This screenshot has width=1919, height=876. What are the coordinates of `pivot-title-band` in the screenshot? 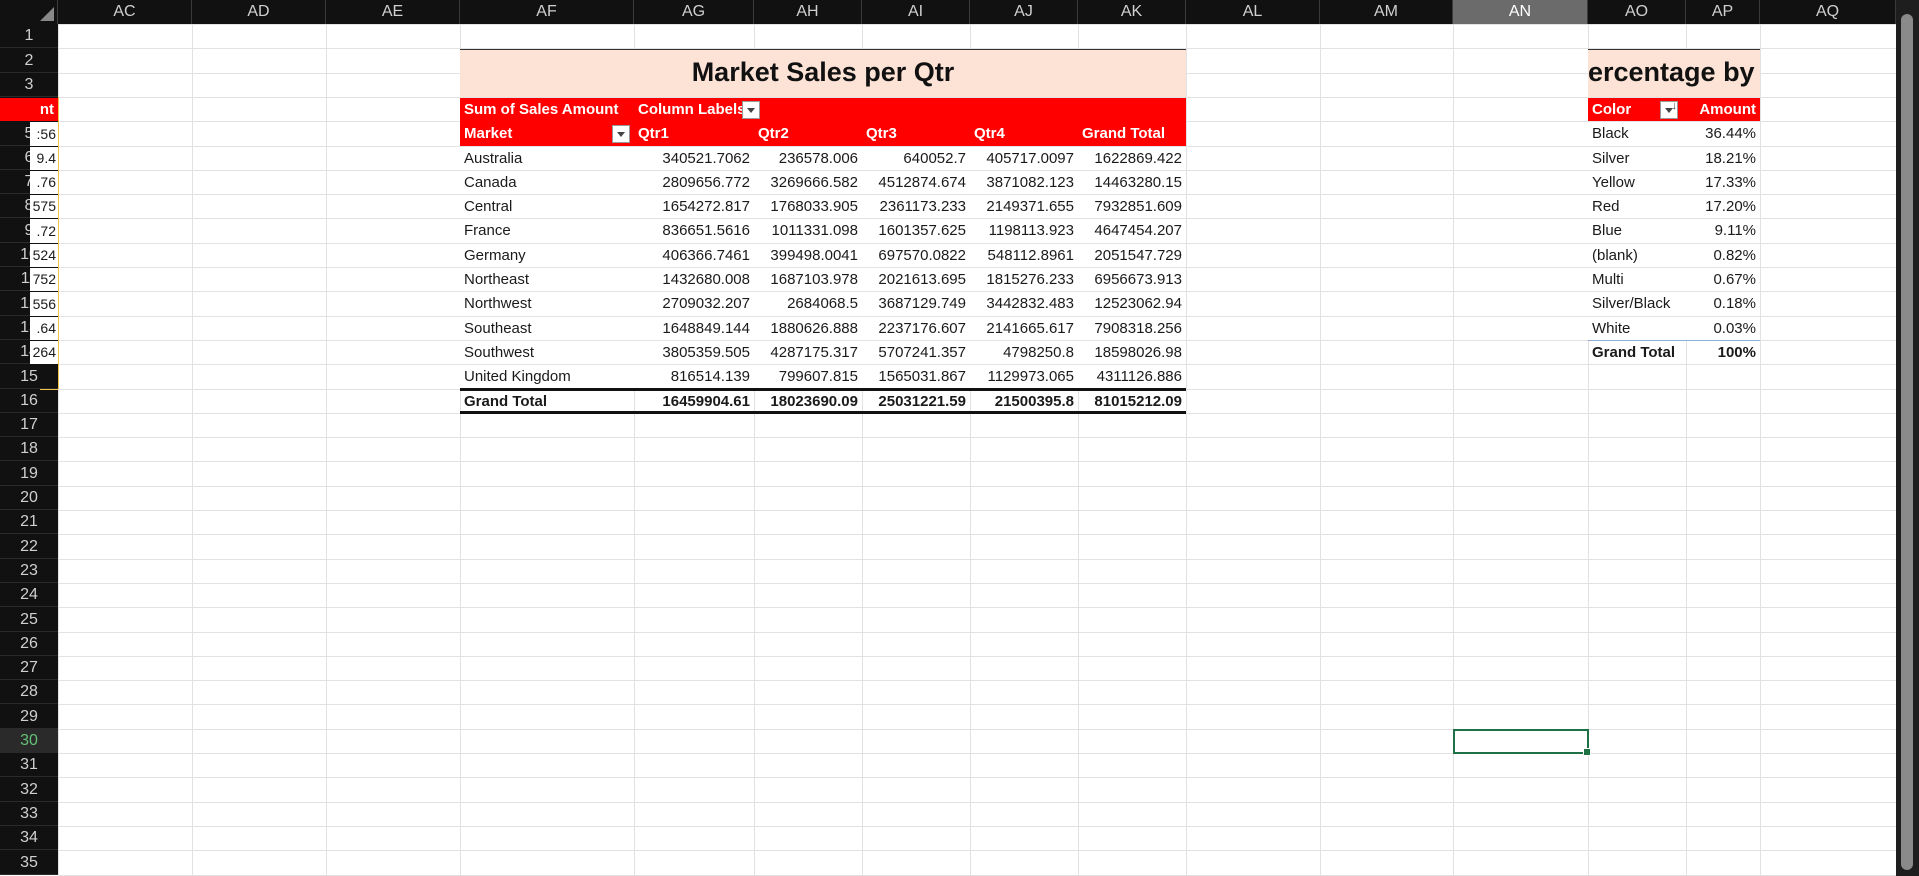 It's located at (823, 73).